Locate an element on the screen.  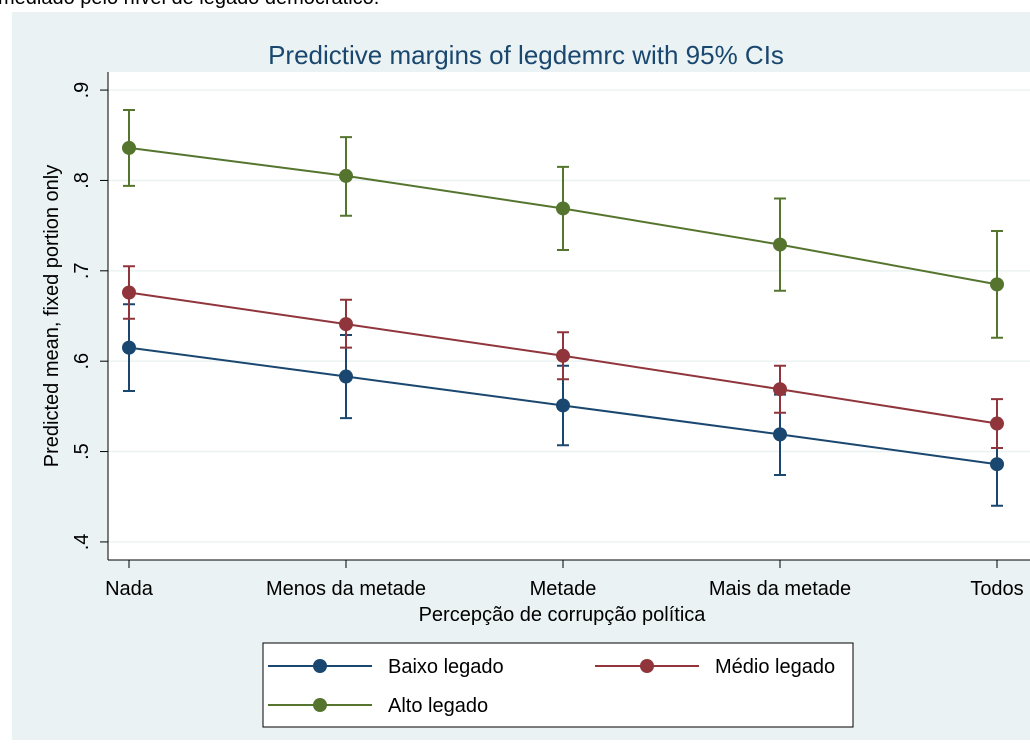
x-tick-label: Mais da metade is located at coordinates (780, 589).